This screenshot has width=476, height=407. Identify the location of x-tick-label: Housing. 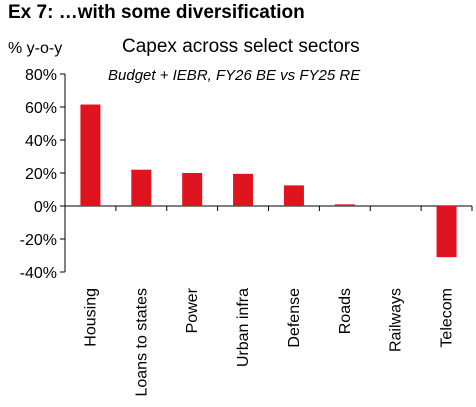
(90, 317).